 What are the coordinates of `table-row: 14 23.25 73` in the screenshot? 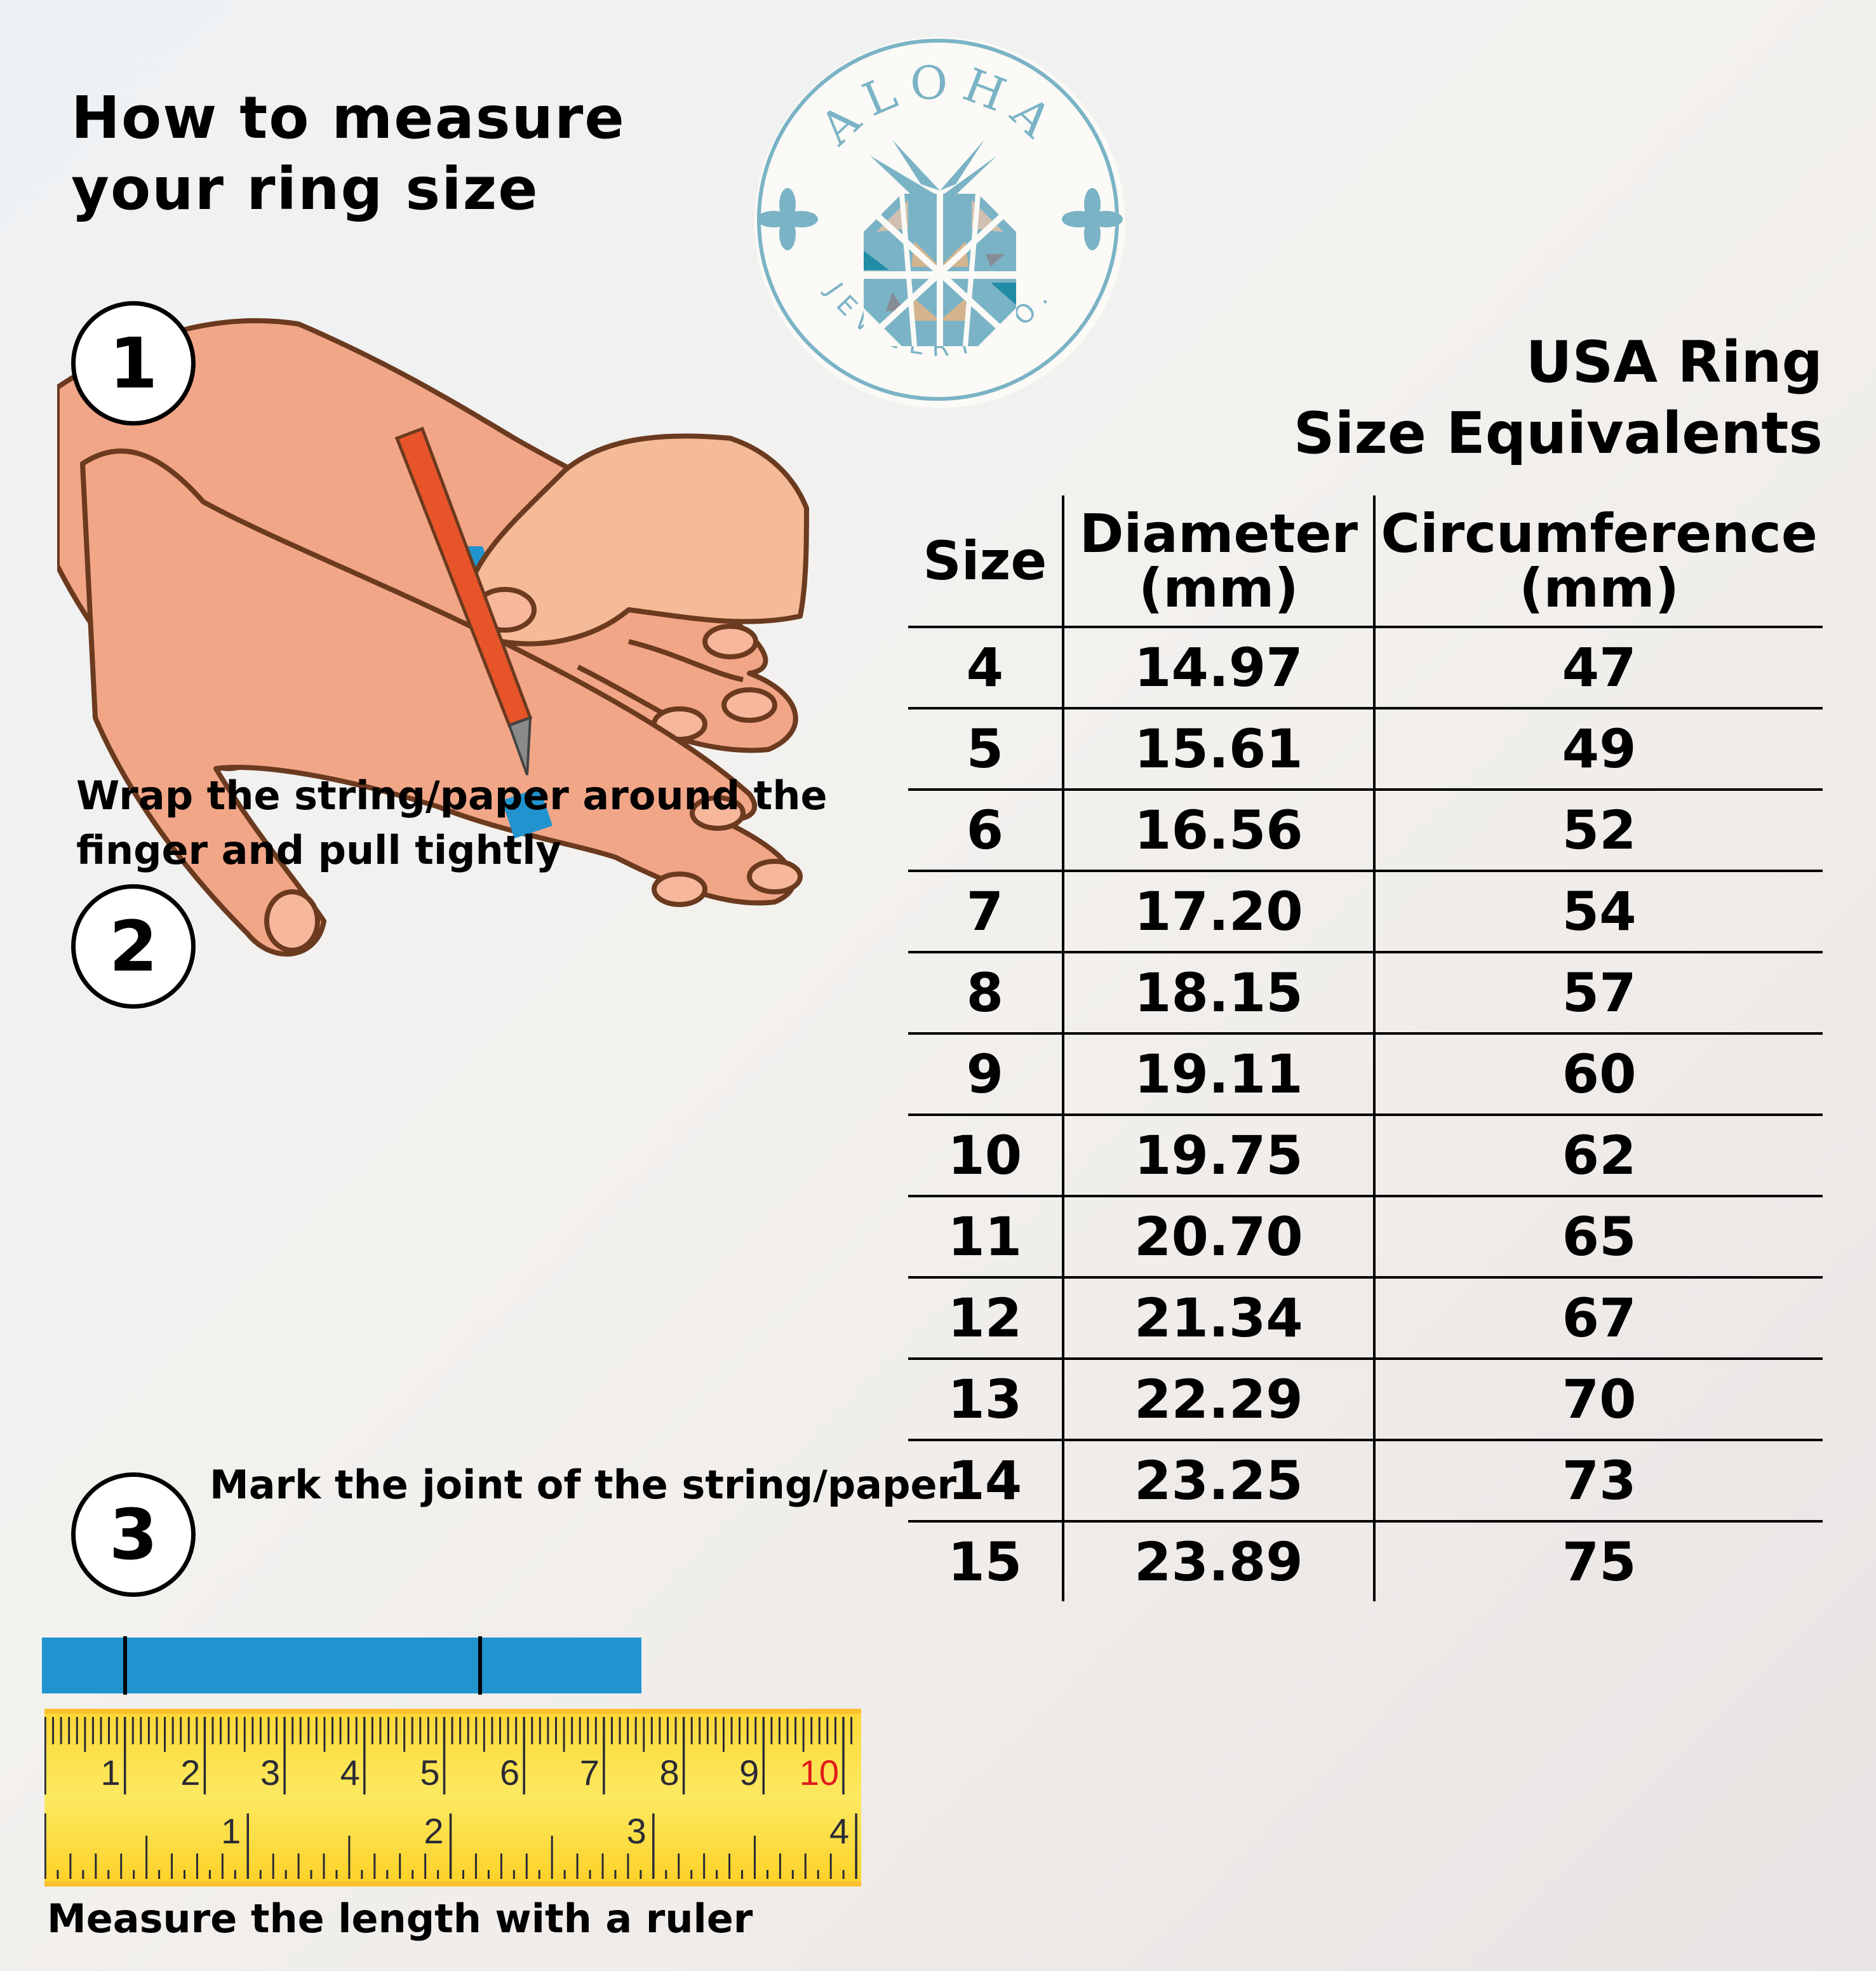 It's located at (1365, 1482).